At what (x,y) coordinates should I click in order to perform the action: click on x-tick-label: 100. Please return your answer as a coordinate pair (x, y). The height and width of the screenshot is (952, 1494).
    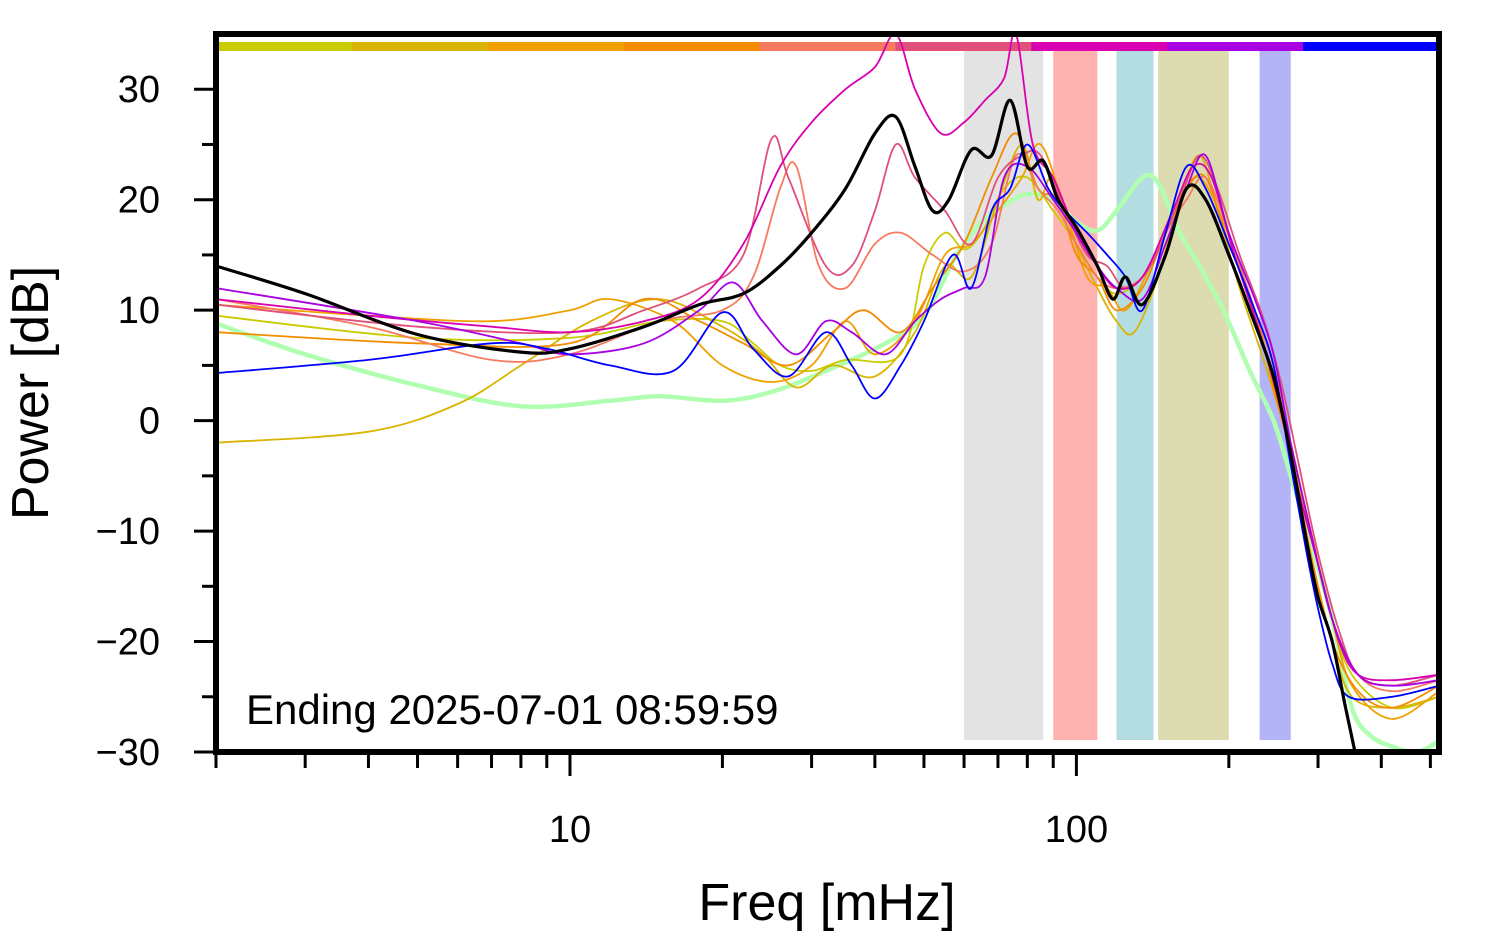
    Looking at the image, I should click on (1076, 830).